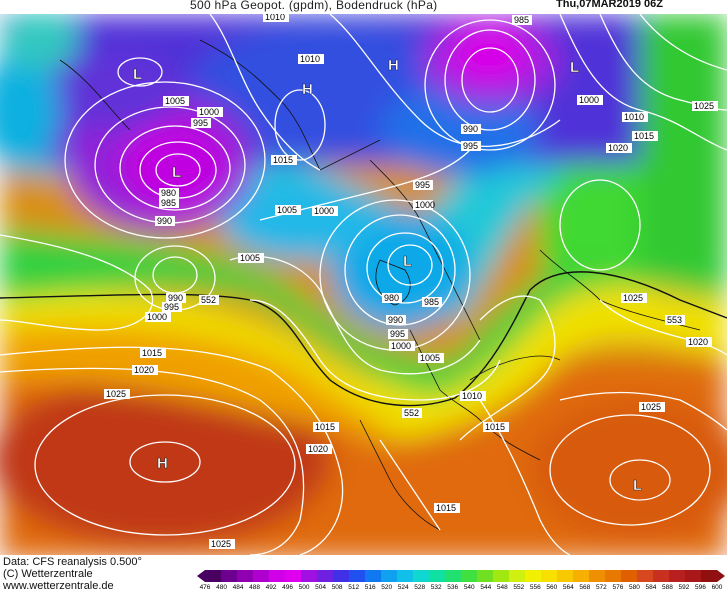 Image resolution: width=727 pixels, height=594 pixels. What do you see at coordinates (674, 320) in the screenshot?
I see `svg-text: 553` at bounding box center [674, 320].